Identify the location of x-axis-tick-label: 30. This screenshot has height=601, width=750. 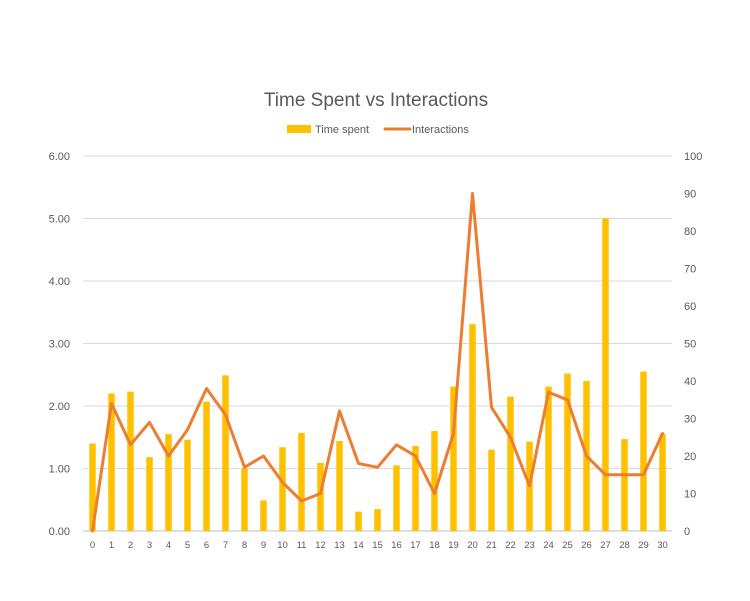
(662, 545).